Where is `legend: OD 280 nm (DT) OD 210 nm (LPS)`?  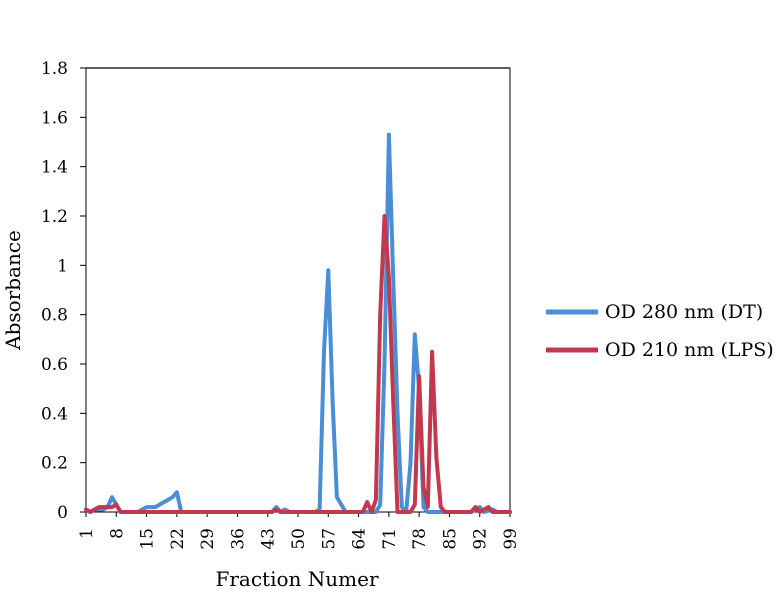
legend: OD 280 nm (DT) OD 210 nm (LPS) is located at coordinates (660, 331).